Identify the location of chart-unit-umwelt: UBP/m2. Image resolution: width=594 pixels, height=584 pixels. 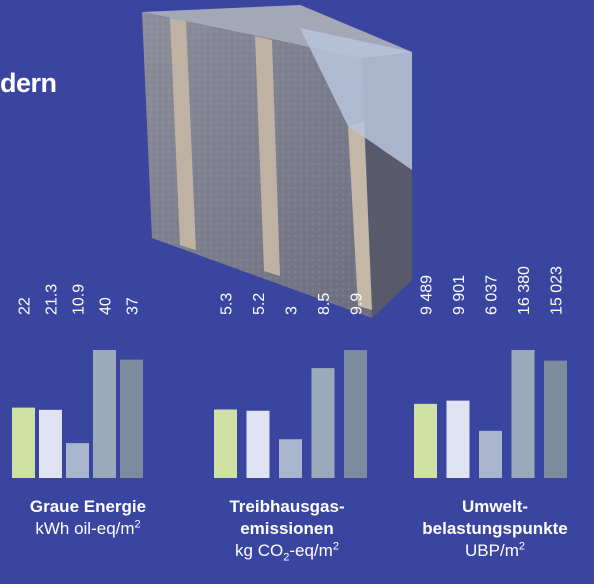
(495, 550).